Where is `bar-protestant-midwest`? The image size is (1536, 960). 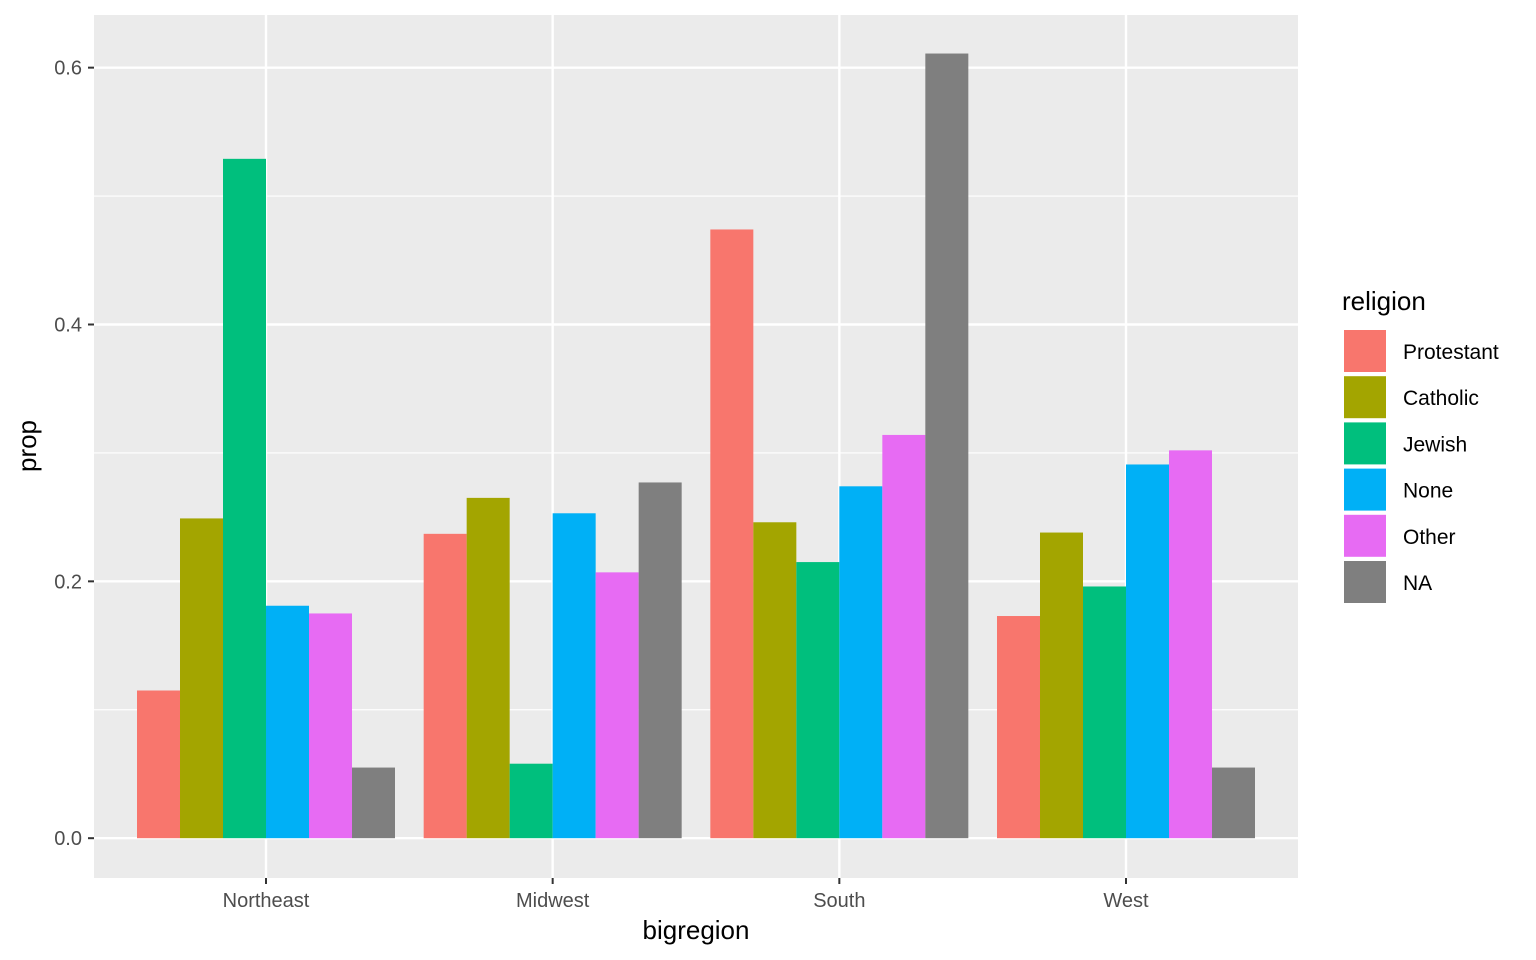
bar-protestant-midwest is located at coordinates (445, 686).